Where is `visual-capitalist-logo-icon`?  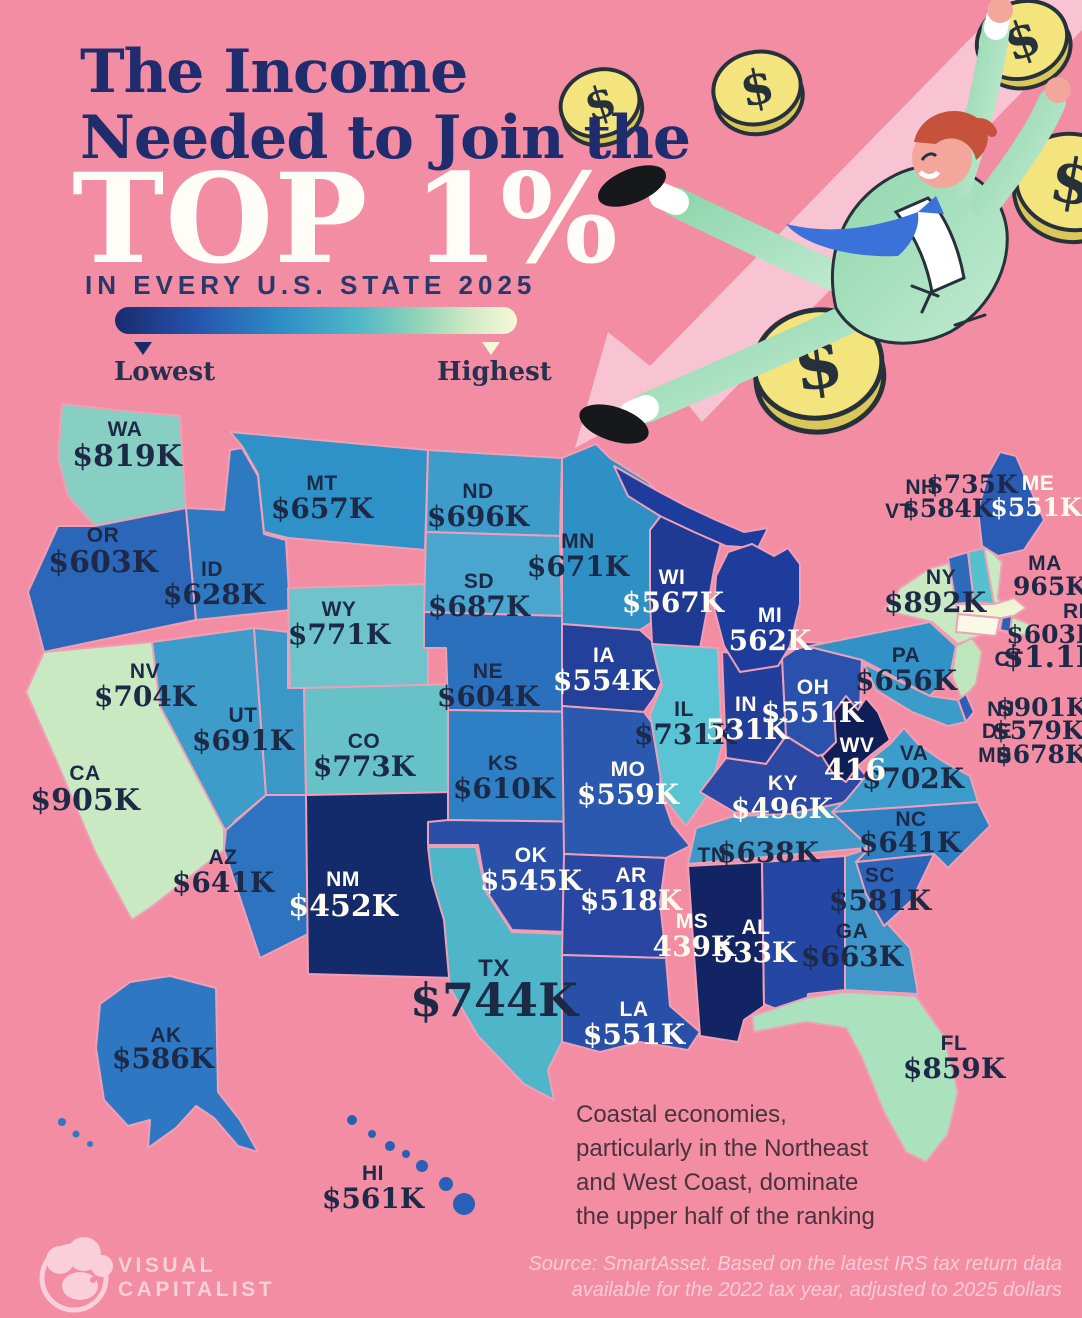 visual-capitalist-logo-icon is located at coordinates (76, 1275).